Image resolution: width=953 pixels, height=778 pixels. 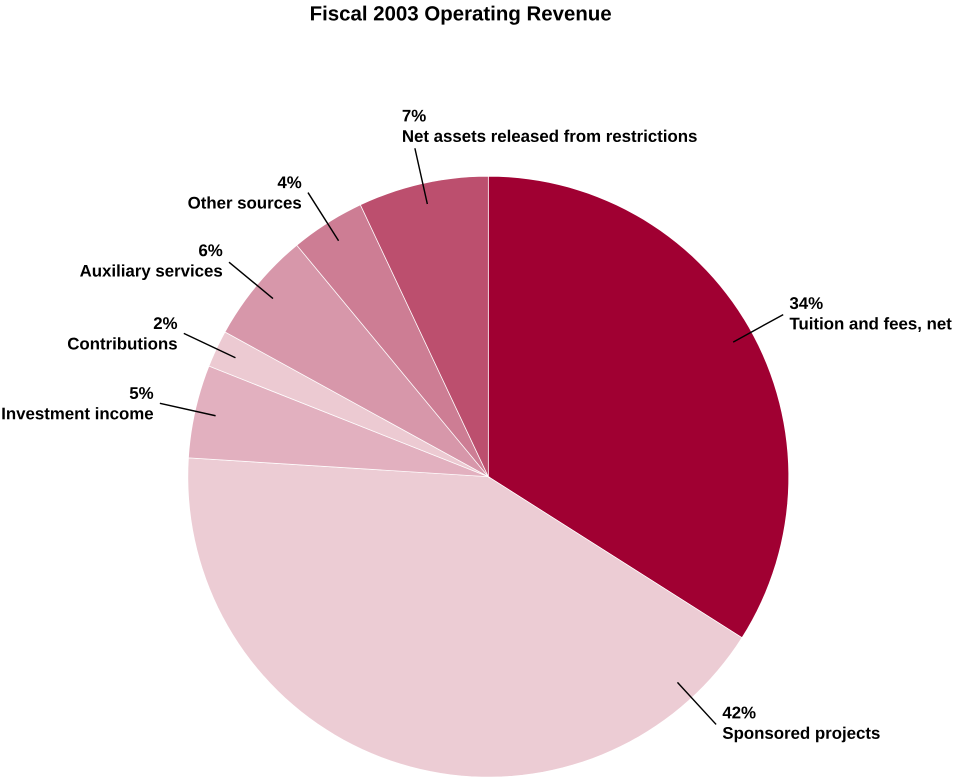 What do you see at coordinates (290, 182) in the screenshot?
I see `data-label: 4%` at bounding box center [290, 182].